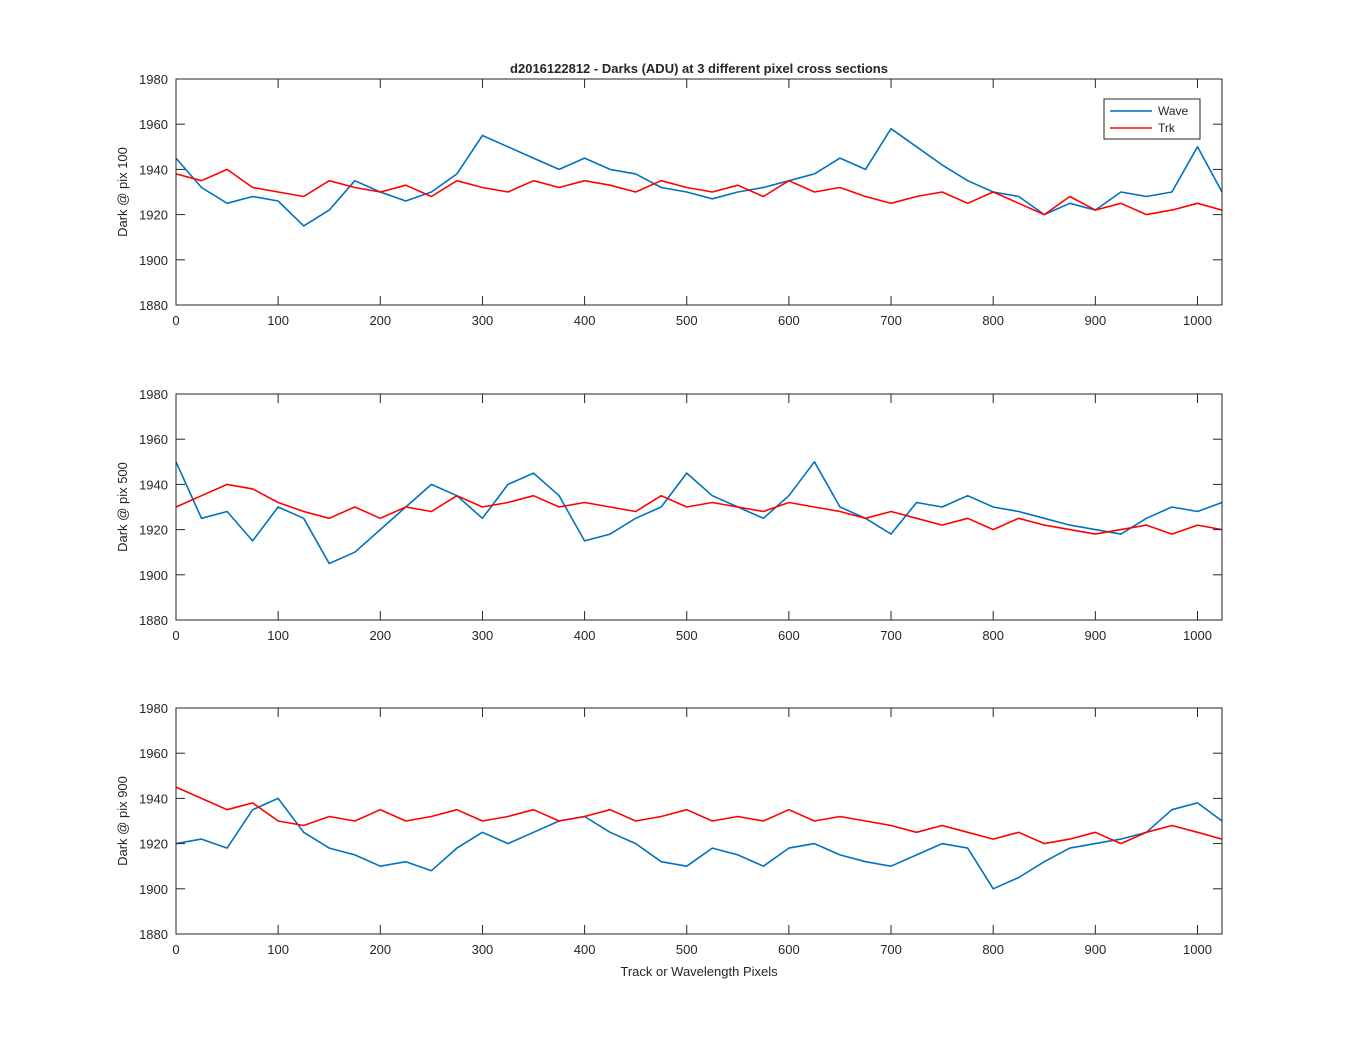 The width and height of the screenshot is (1350, 1050). I want to click on y-axis-label: Dark @ pix 500, so click(122, 507).